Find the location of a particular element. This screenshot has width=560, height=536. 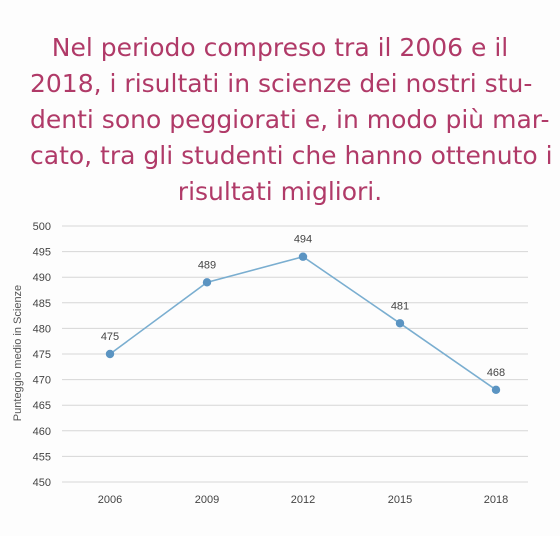

y-tick-label: 490 is located at coordinates (42, 278).